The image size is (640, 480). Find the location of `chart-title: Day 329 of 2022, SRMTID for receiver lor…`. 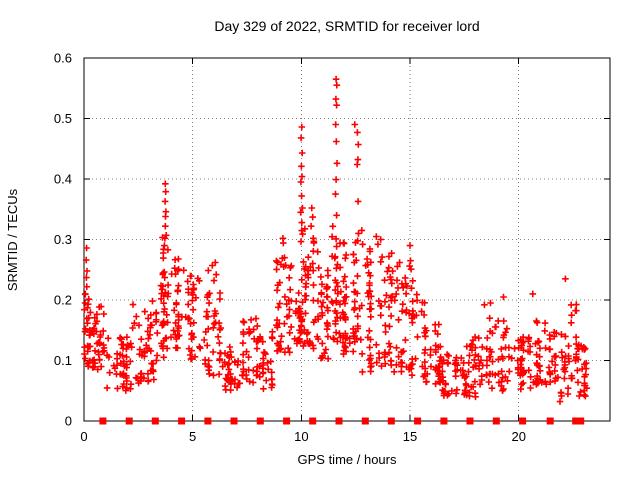

chart-title: Day 329 of 2022, SRMTID for receiver lor… is located at coordinates (346, 26).